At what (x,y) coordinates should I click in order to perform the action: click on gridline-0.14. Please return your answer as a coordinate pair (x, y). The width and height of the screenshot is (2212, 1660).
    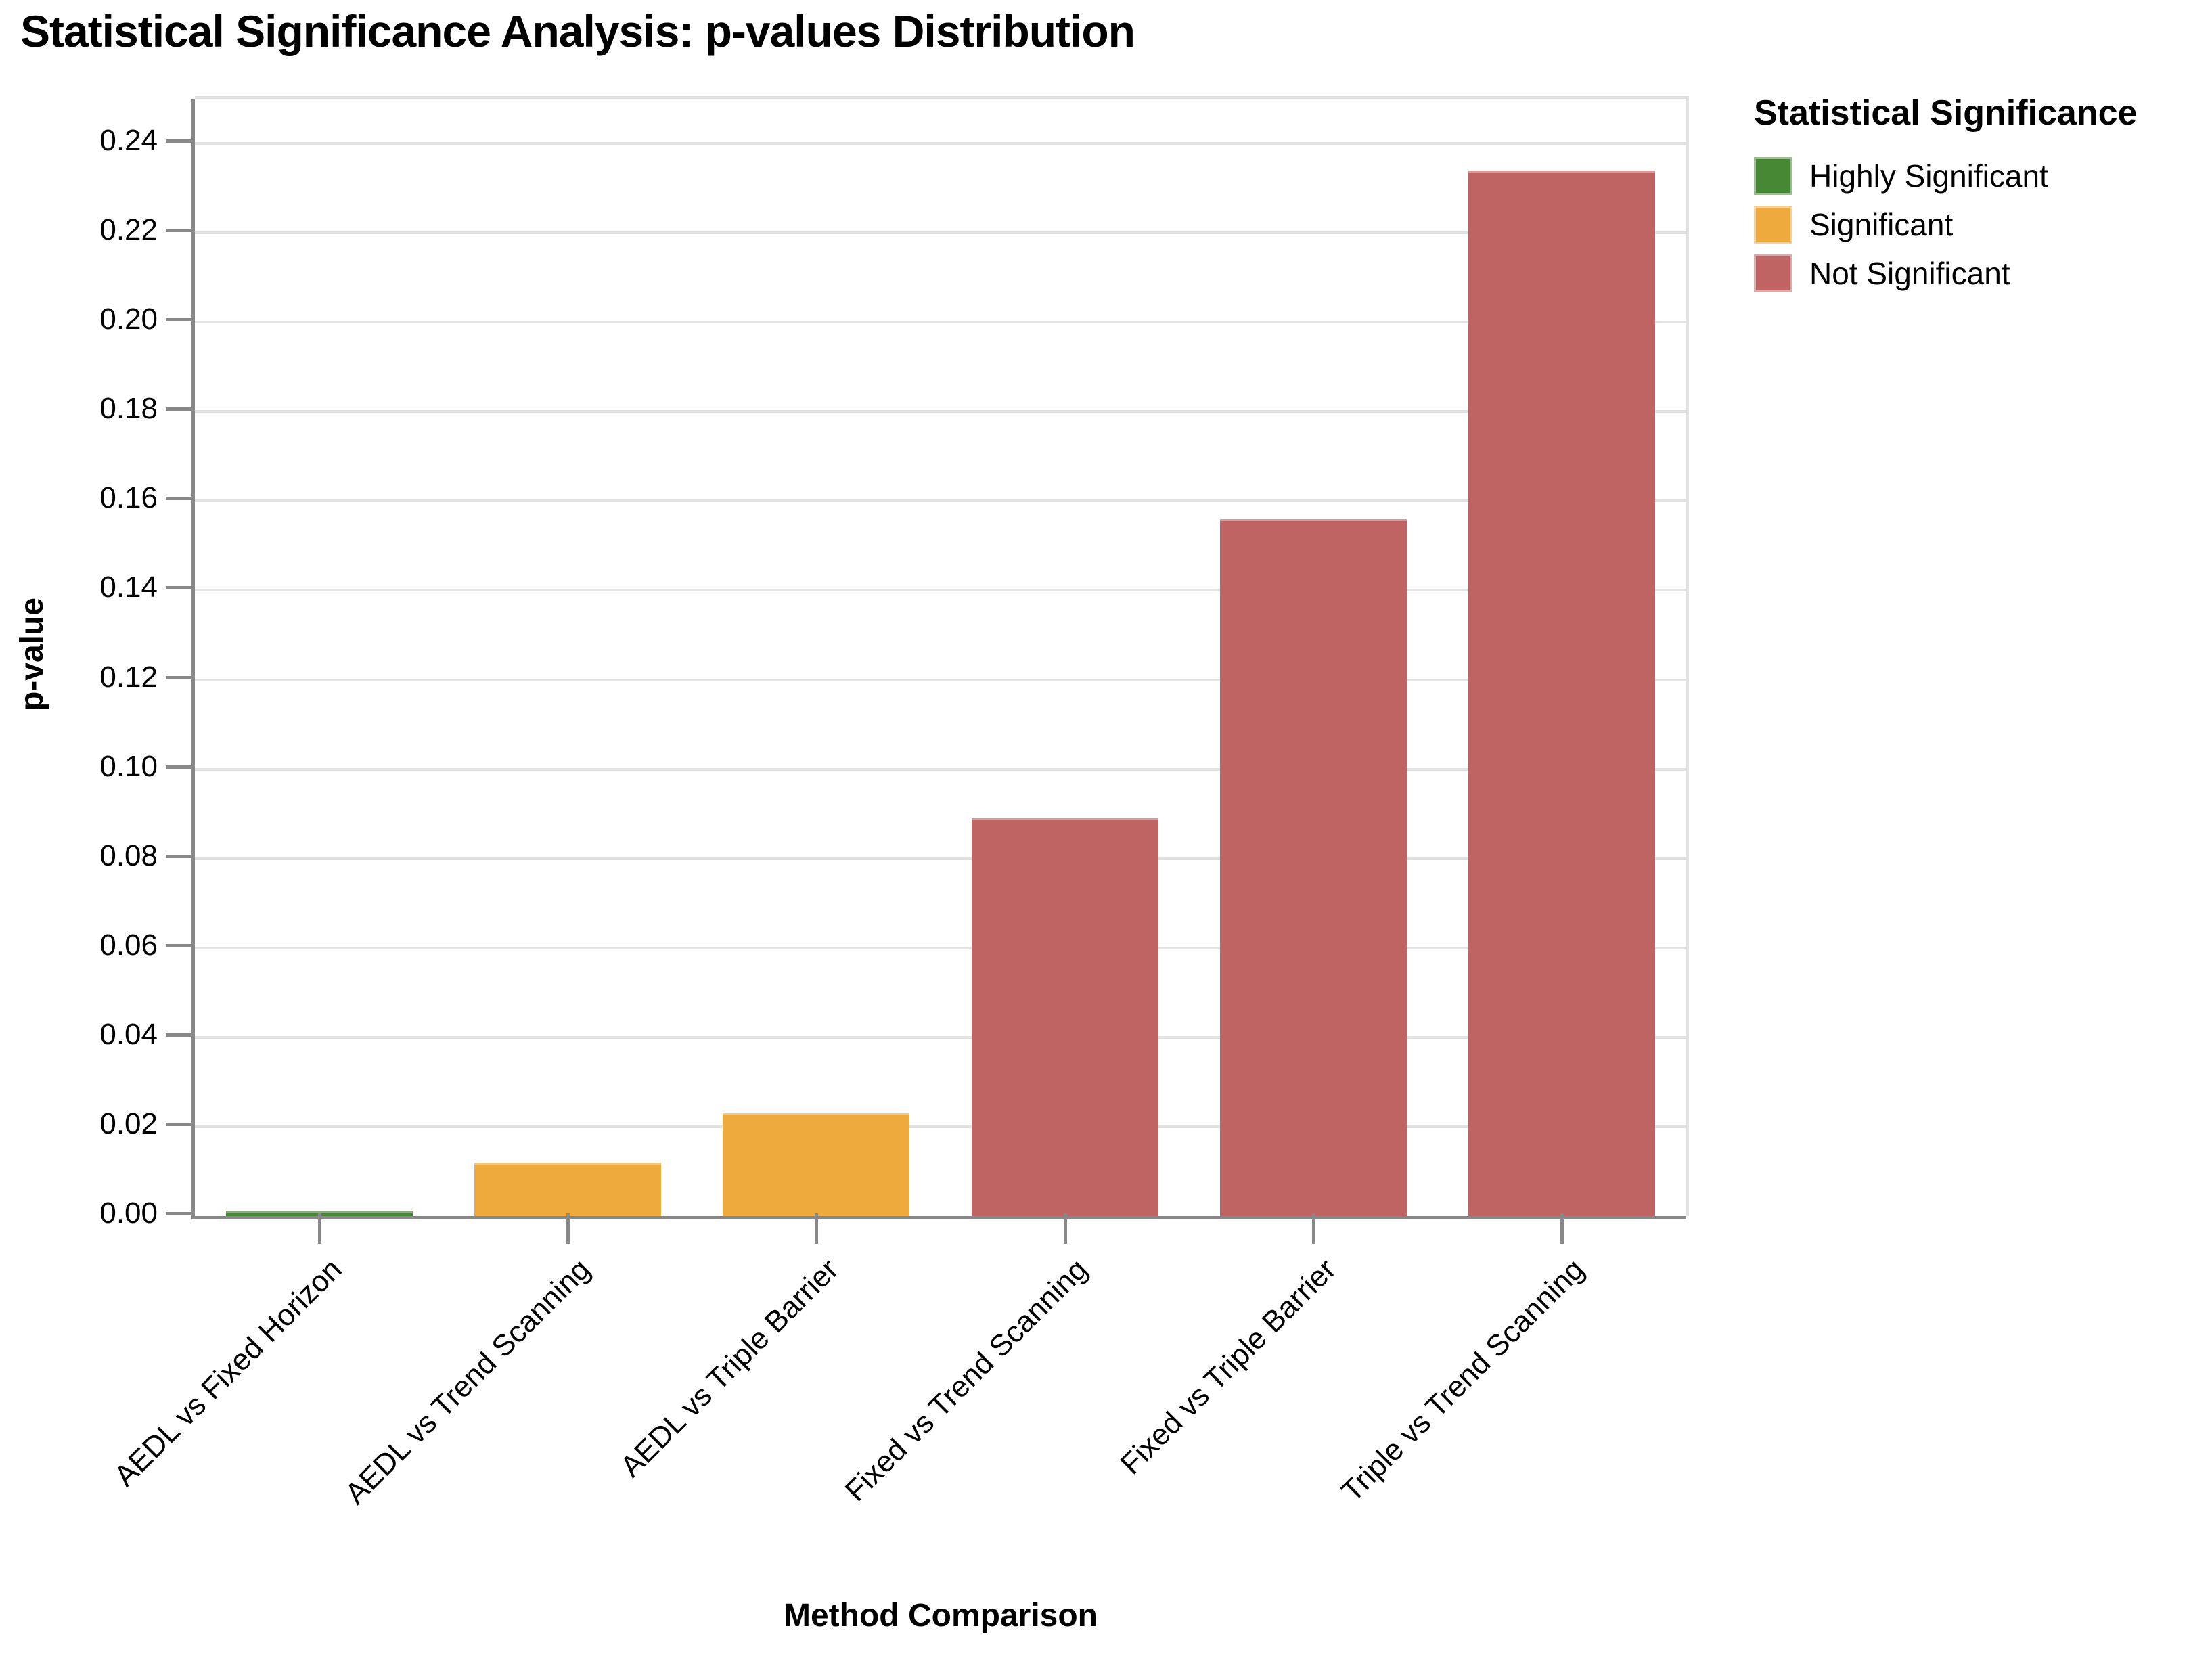
    Looking at the image, I should click on (941, 590).